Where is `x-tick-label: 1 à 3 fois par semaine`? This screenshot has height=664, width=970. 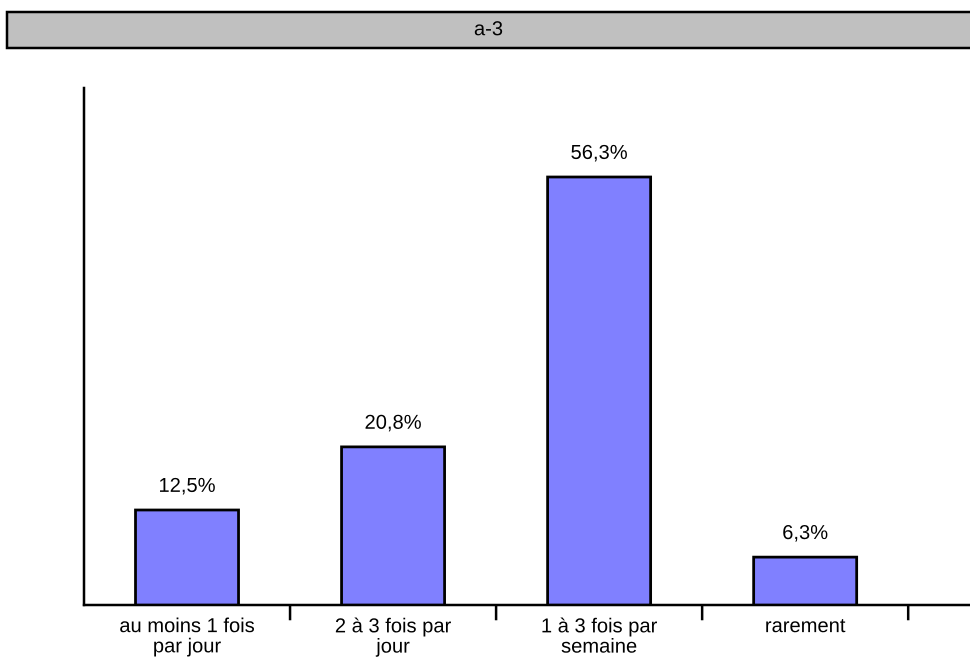 x-tick-label: 1 à 3 fois par semaine is located at coordinates (599, 635).